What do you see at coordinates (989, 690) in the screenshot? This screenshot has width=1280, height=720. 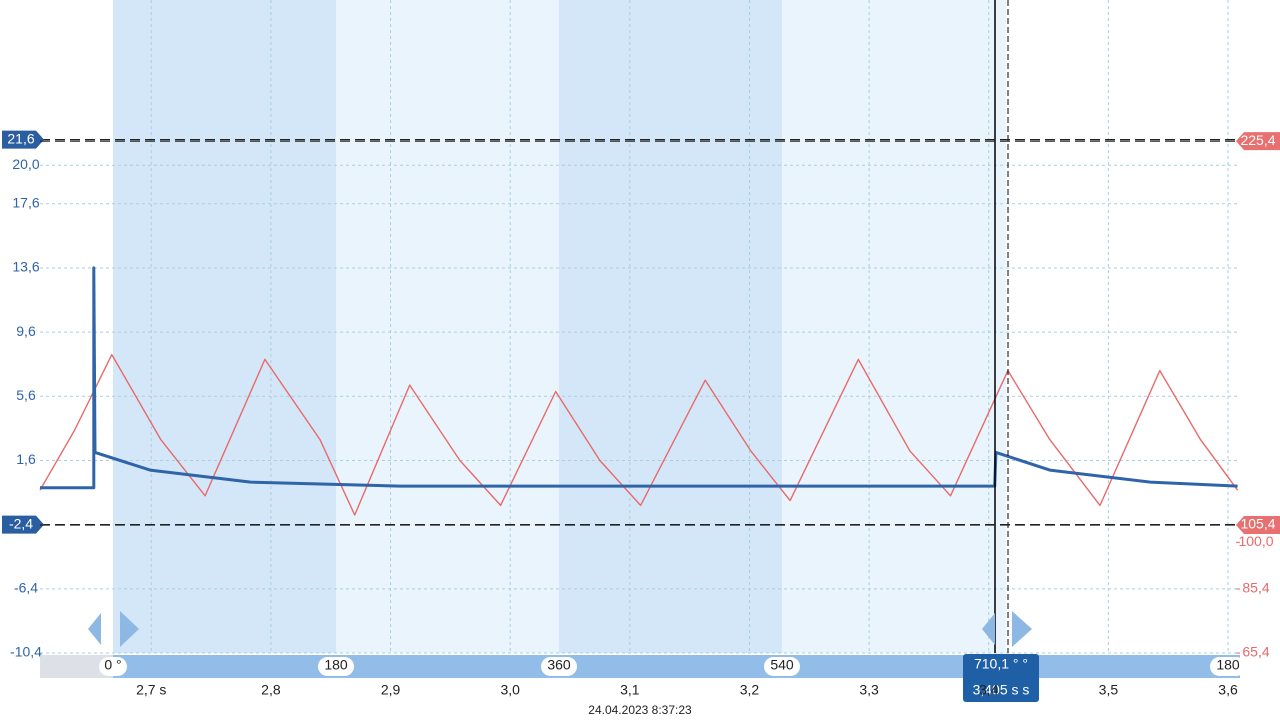 I see `x-tick-label: 3,4` at bounding box center [989, 690].